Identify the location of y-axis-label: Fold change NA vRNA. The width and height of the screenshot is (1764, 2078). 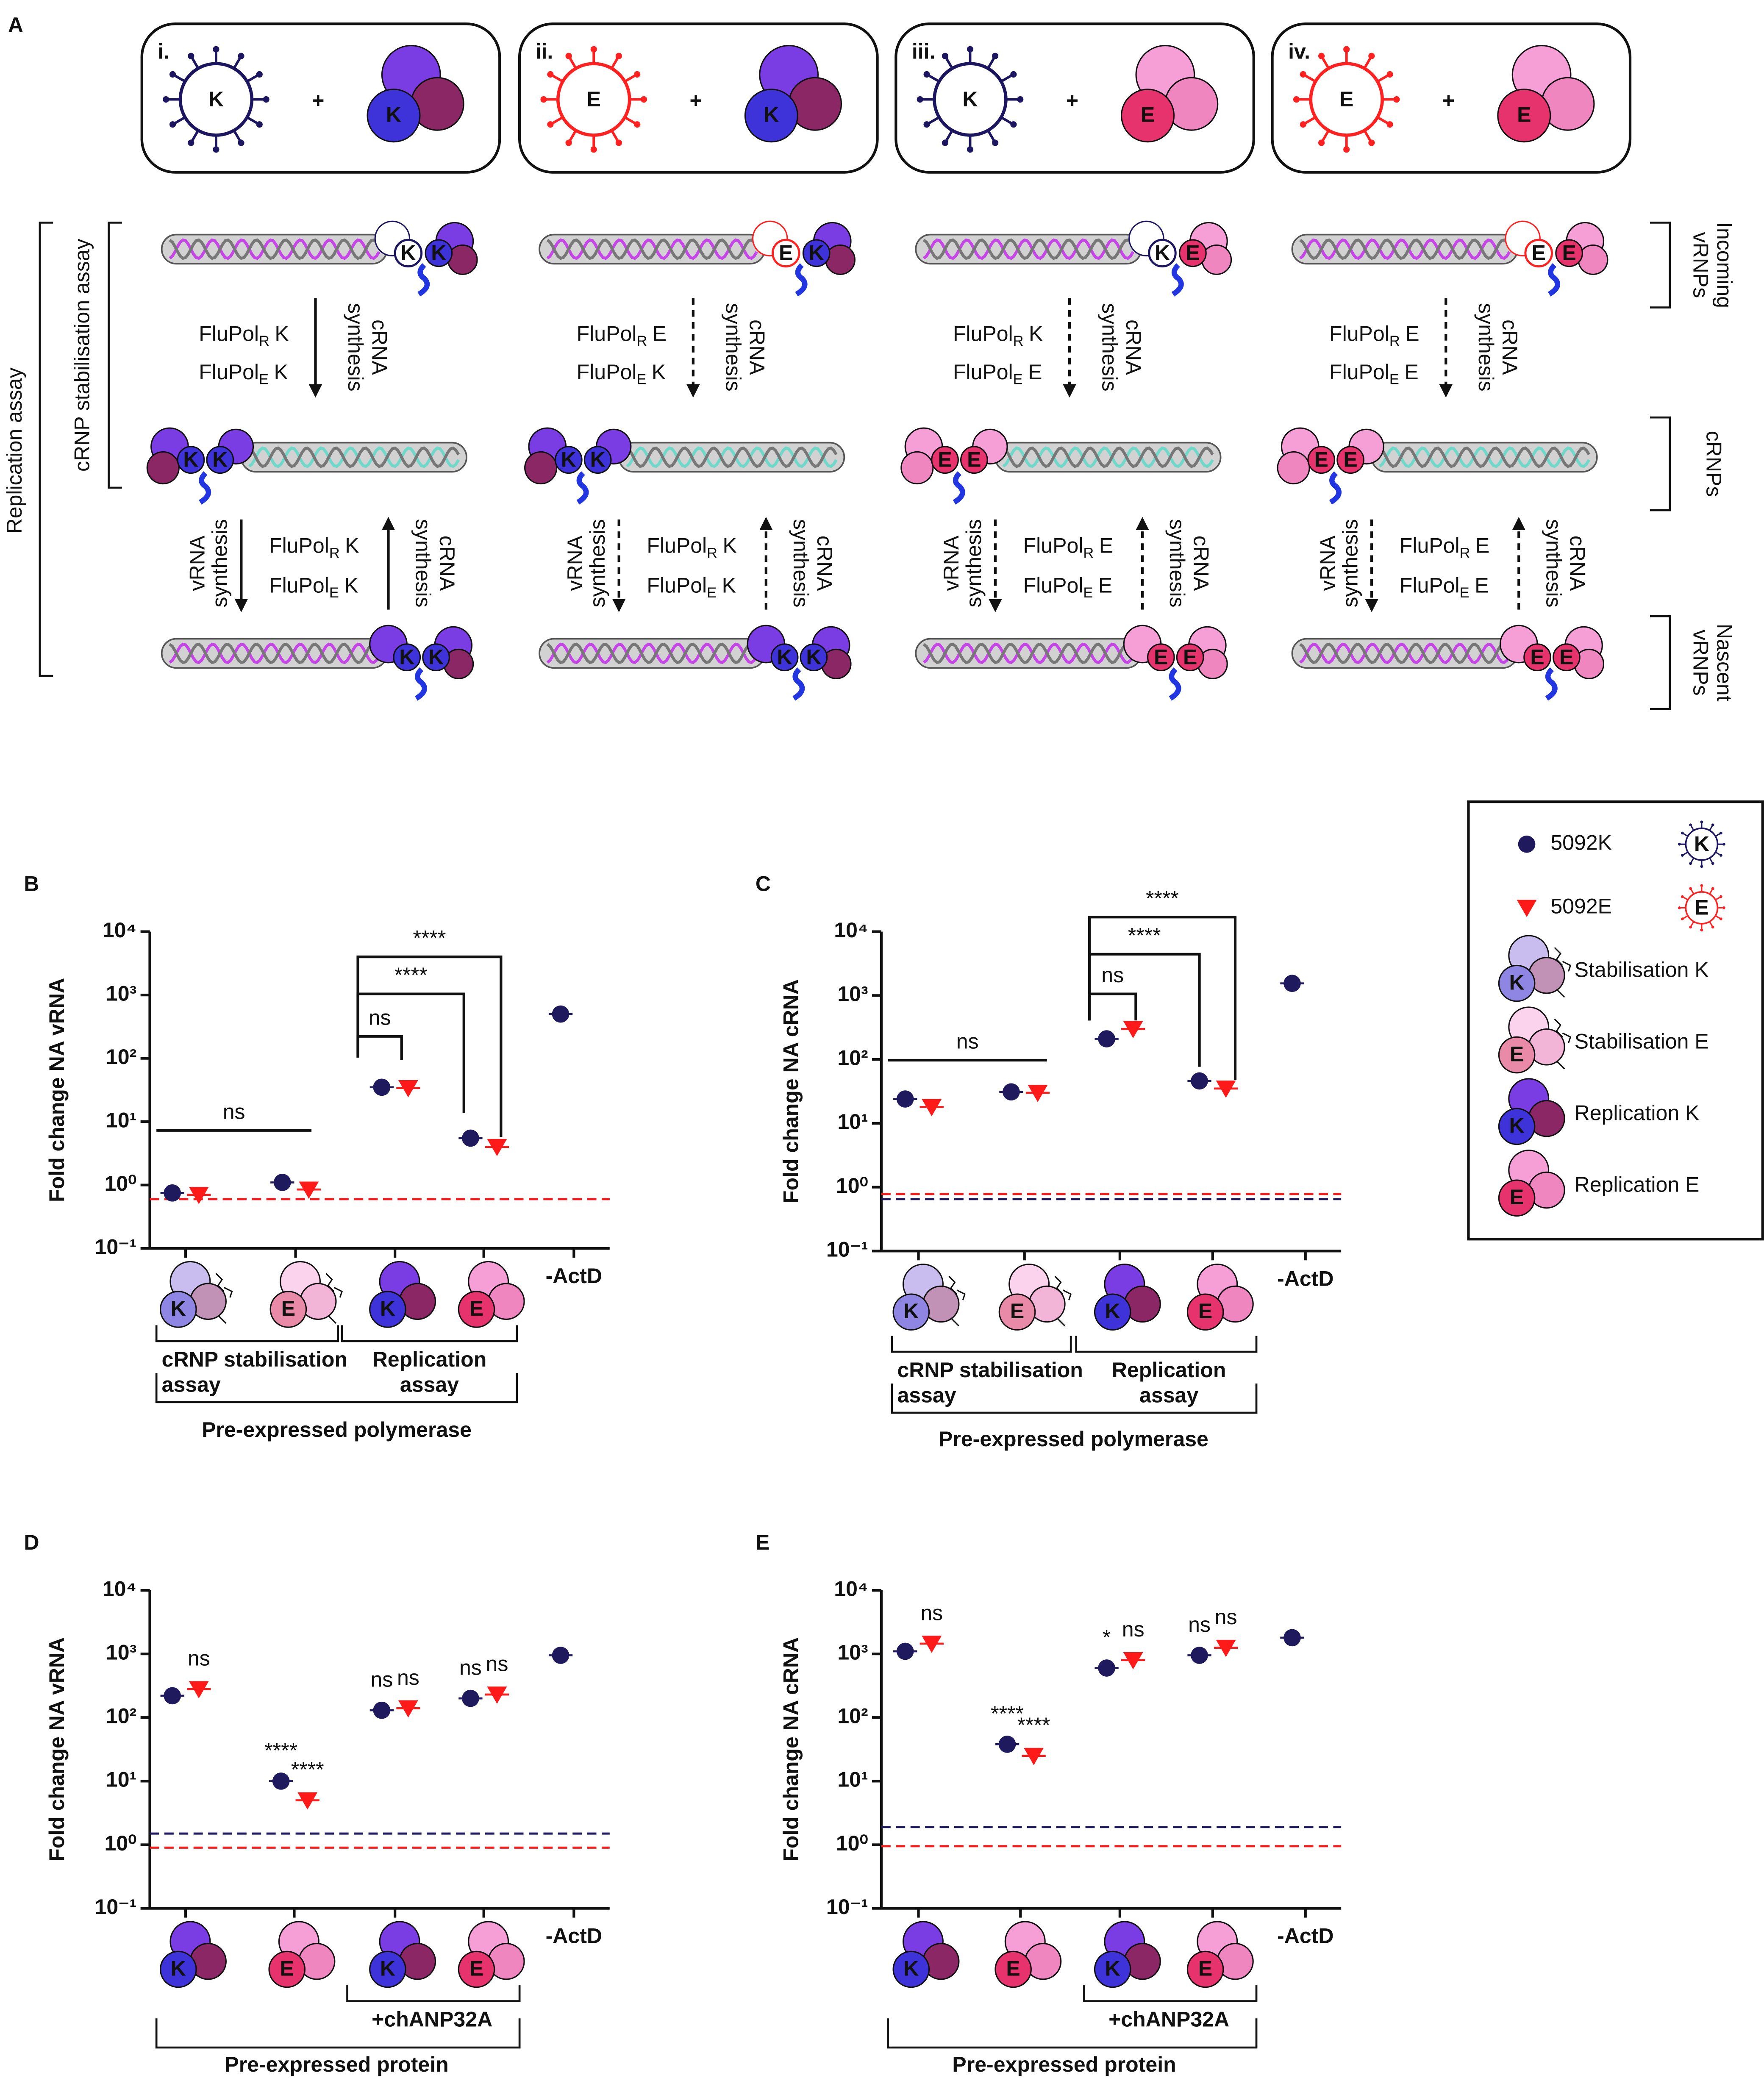
(57, 1090).